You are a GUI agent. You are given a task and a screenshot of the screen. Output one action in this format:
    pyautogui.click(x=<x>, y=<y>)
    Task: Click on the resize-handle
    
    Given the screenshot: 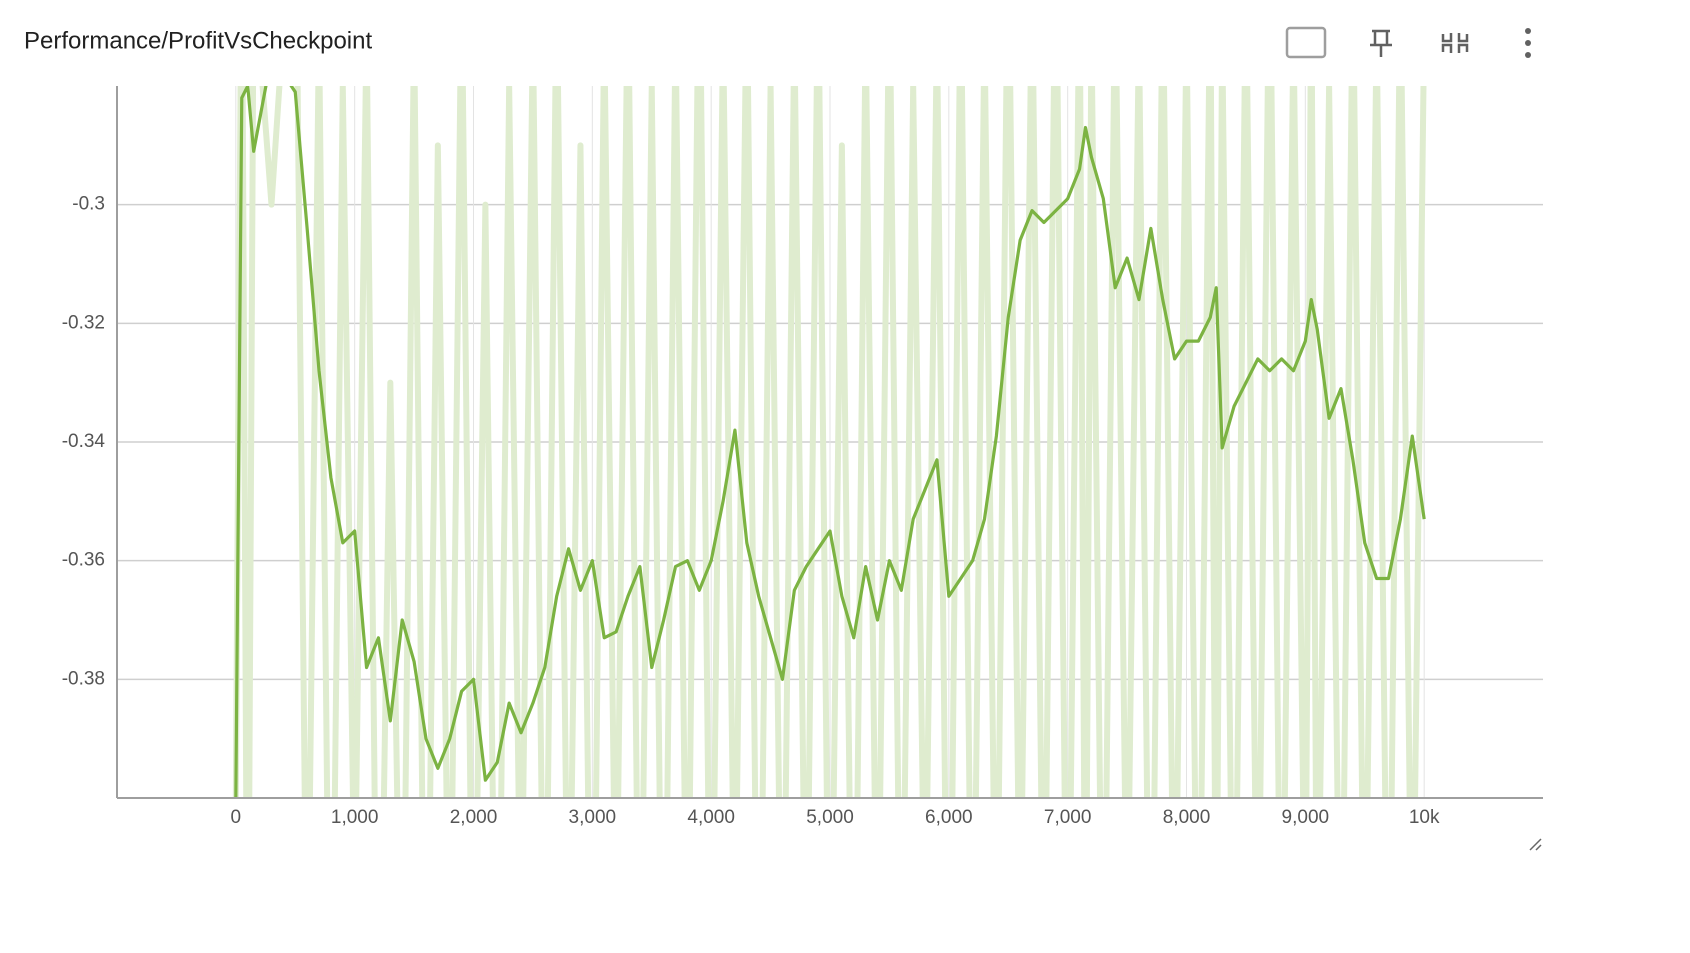 What is the action you would take?
    pyautogui.click(x=1535, y=844)
    